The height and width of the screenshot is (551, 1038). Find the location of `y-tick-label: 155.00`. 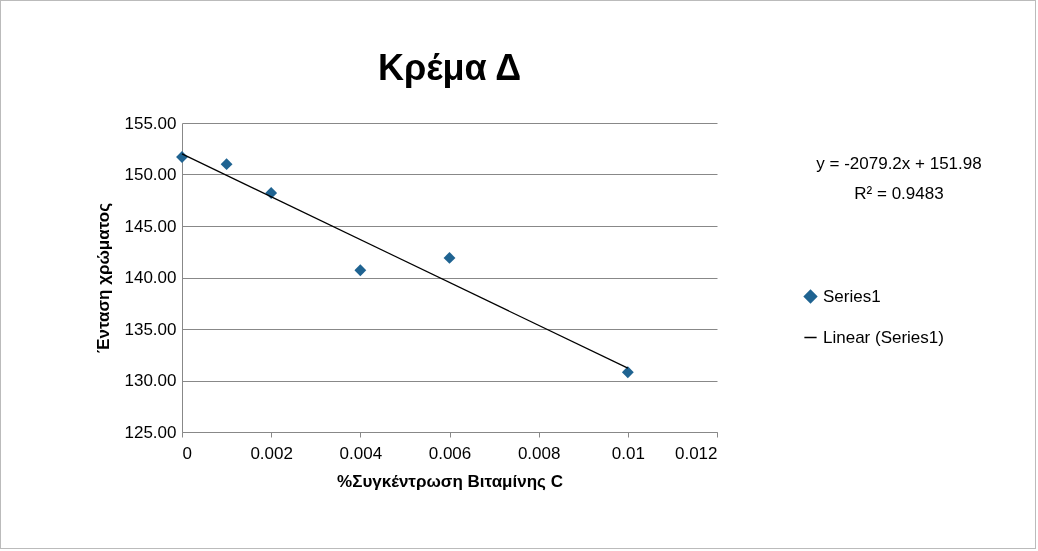

y-tick-label: 155.00 is located at coordinates (150, 123).